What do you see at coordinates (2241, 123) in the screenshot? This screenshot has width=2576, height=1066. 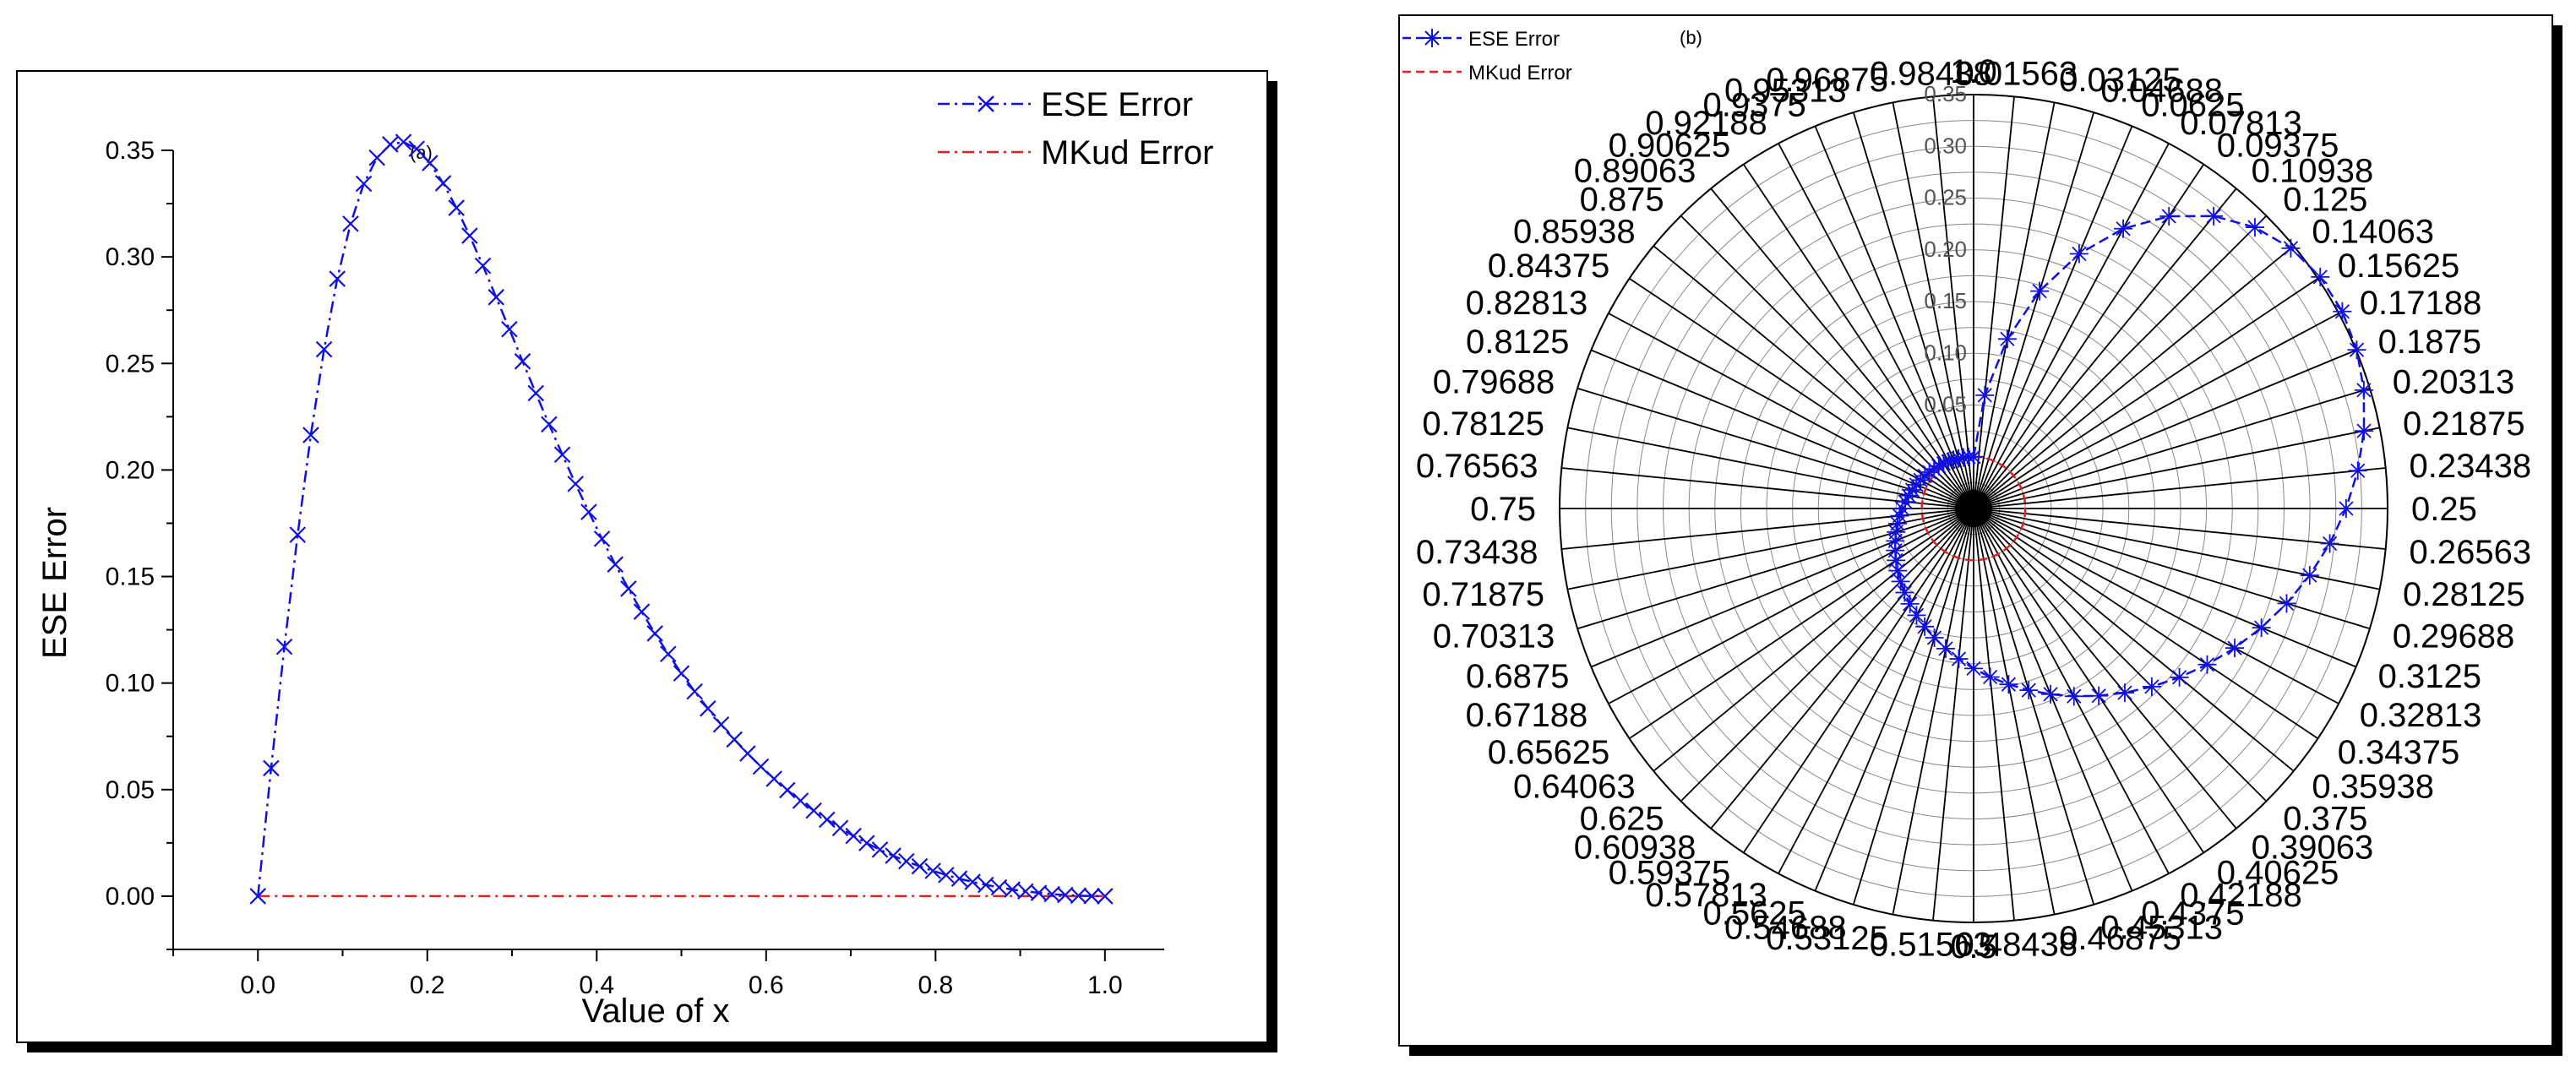 I see `angle-label: 0.07813` at bounding box center [2241, 123].